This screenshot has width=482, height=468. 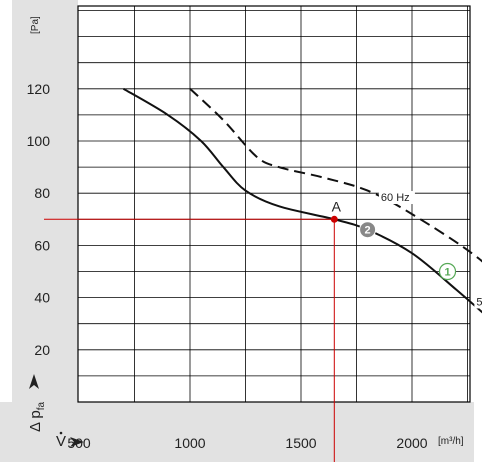 What do you see at coordinates (39, 141) in the screenshot?
I see `y-tick-label: 100` at bounding box center [39, 141].